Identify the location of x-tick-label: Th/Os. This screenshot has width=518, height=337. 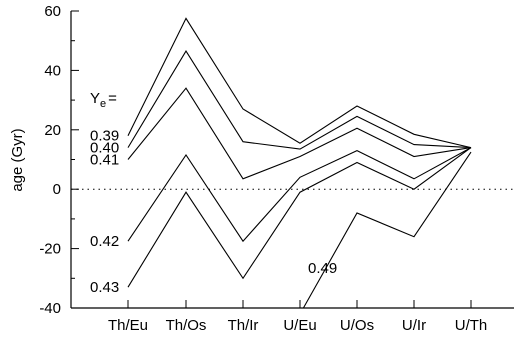
(186, 325).